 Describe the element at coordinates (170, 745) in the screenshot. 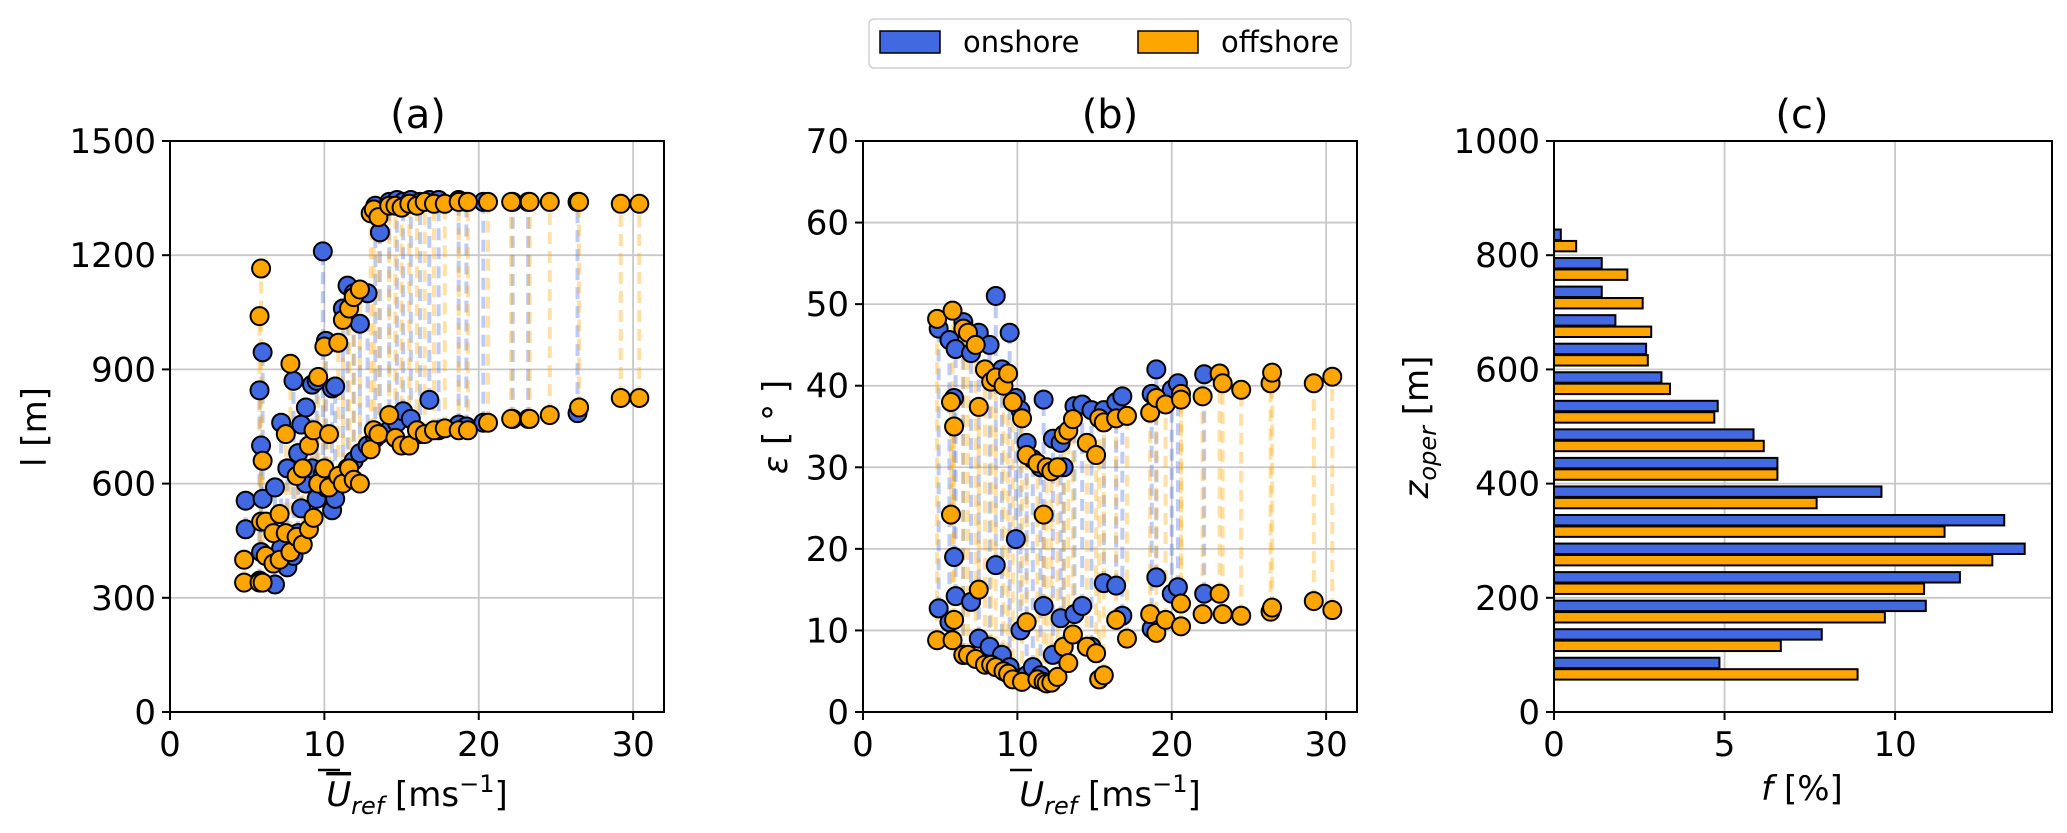

I see `panel-a-xtick-label: 0` at that location.